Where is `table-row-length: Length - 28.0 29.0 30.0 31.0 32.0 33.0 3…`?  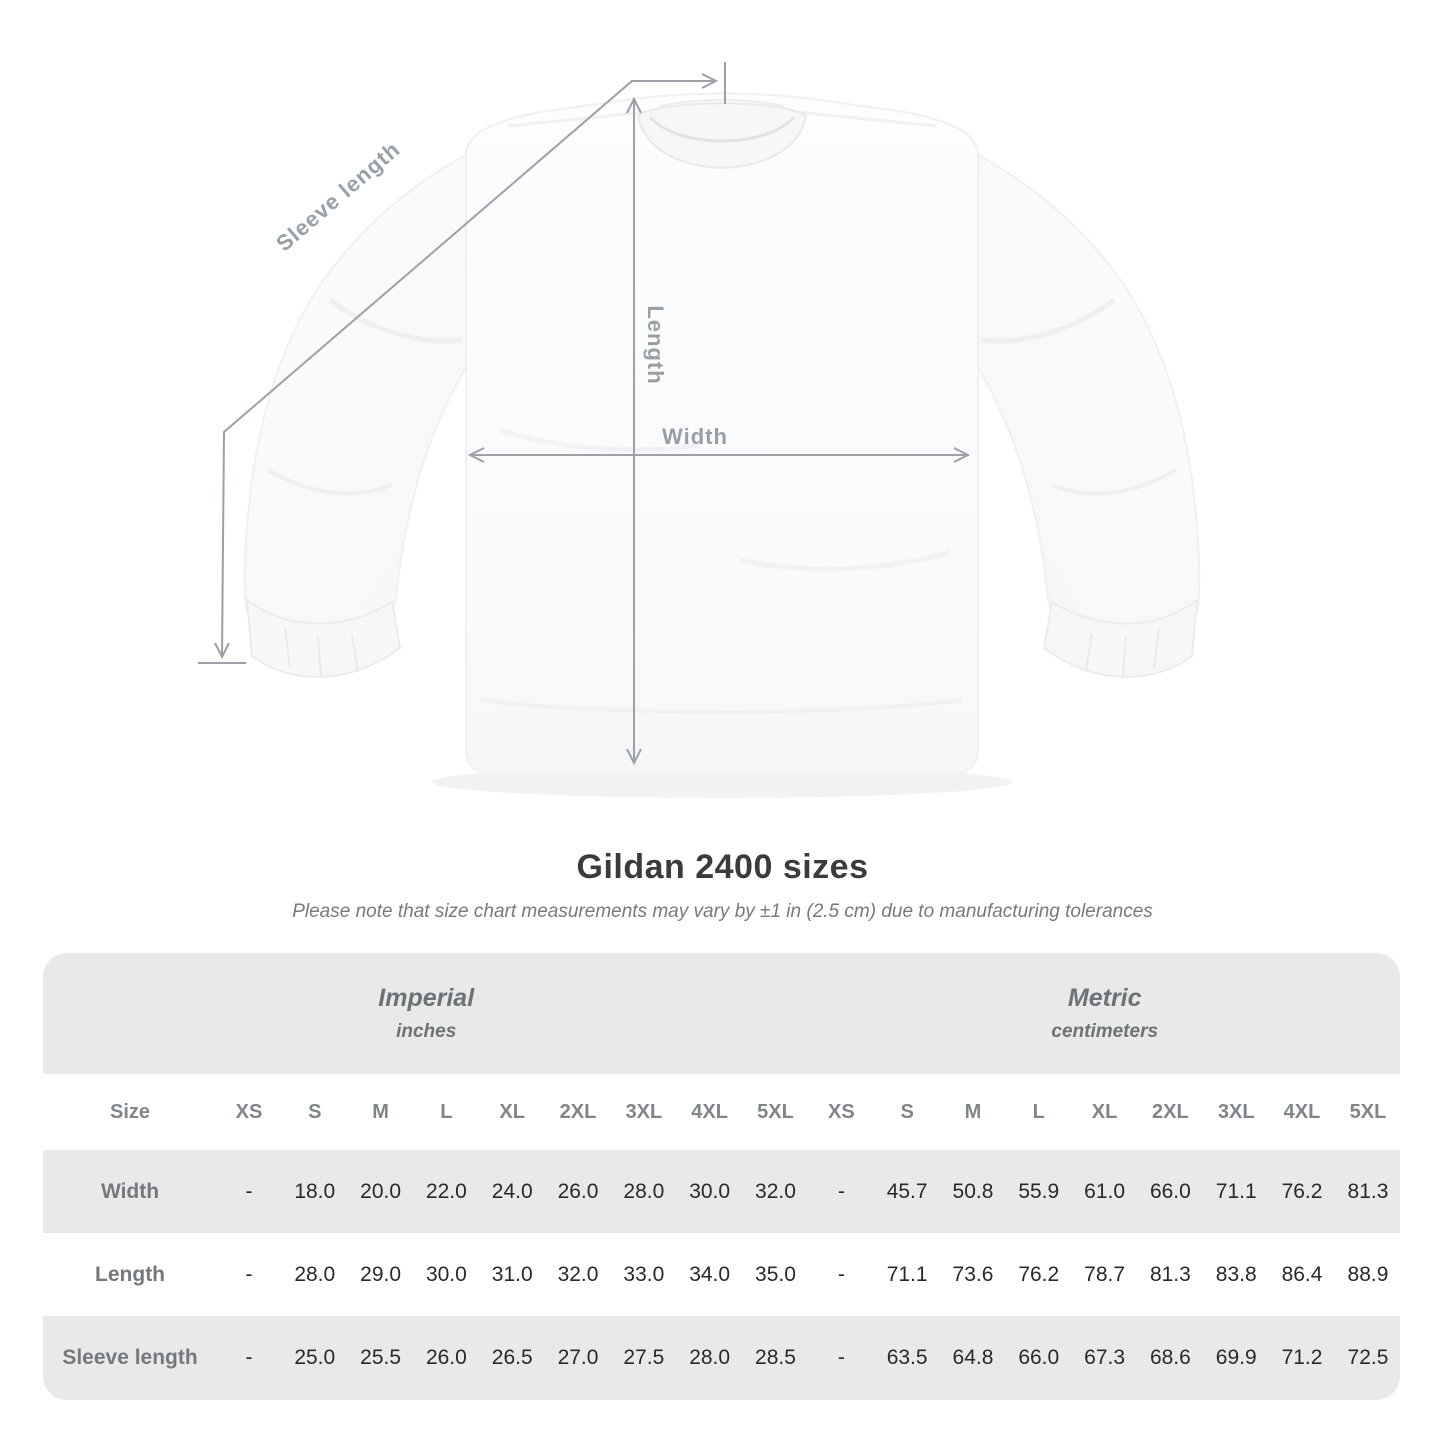
table-row-length: Length - 28.0 29.0 30.0 31.0 32.0 33.0 3… is located at coordinates (721, 1274).